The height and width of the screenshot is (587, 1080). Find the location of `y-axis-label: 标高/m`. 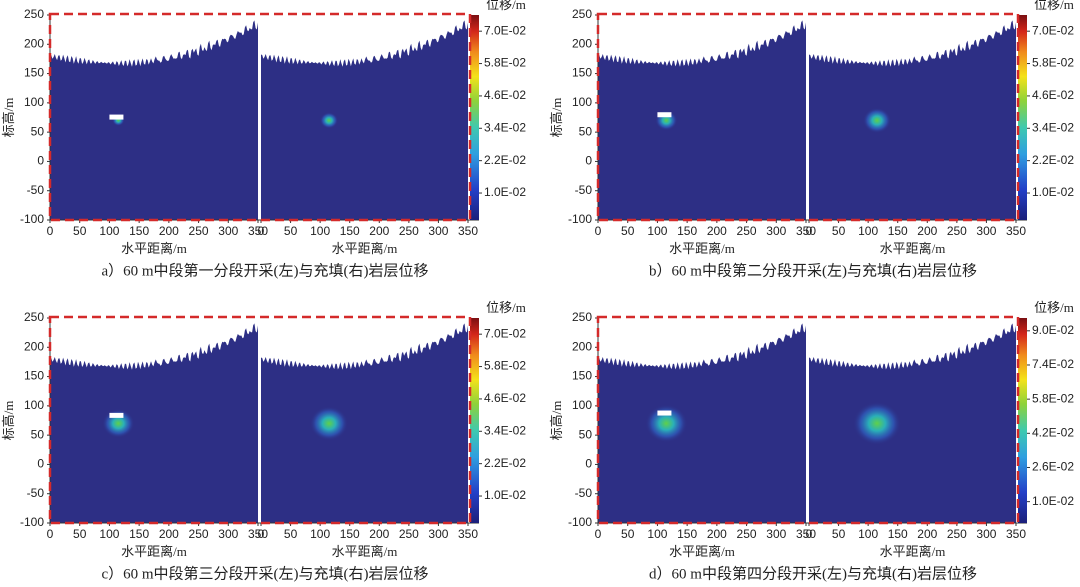

y-axis-label: 标高/m is located at coordinates (8, 421).